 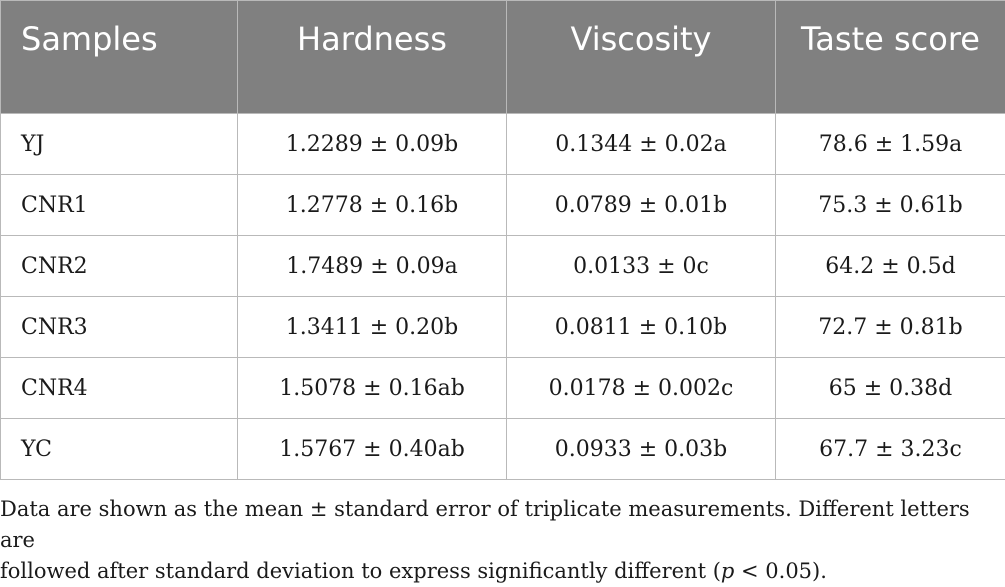 I want to click on cell-taste: 67.7 ± 3.23c, so click(x=890, y=449).